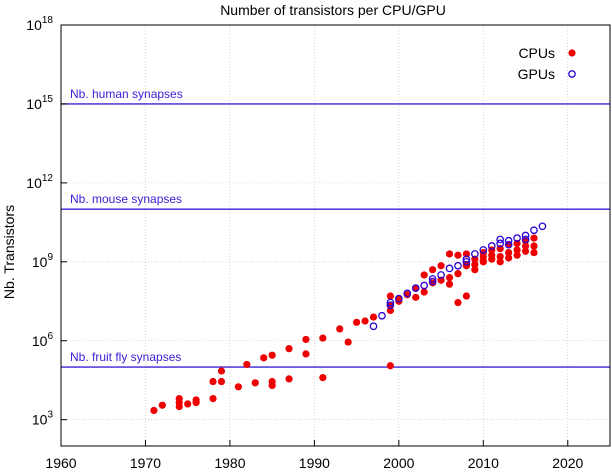  I want to click on reference-line-label: Nb. fruit fly synapses, so click(125, 357).